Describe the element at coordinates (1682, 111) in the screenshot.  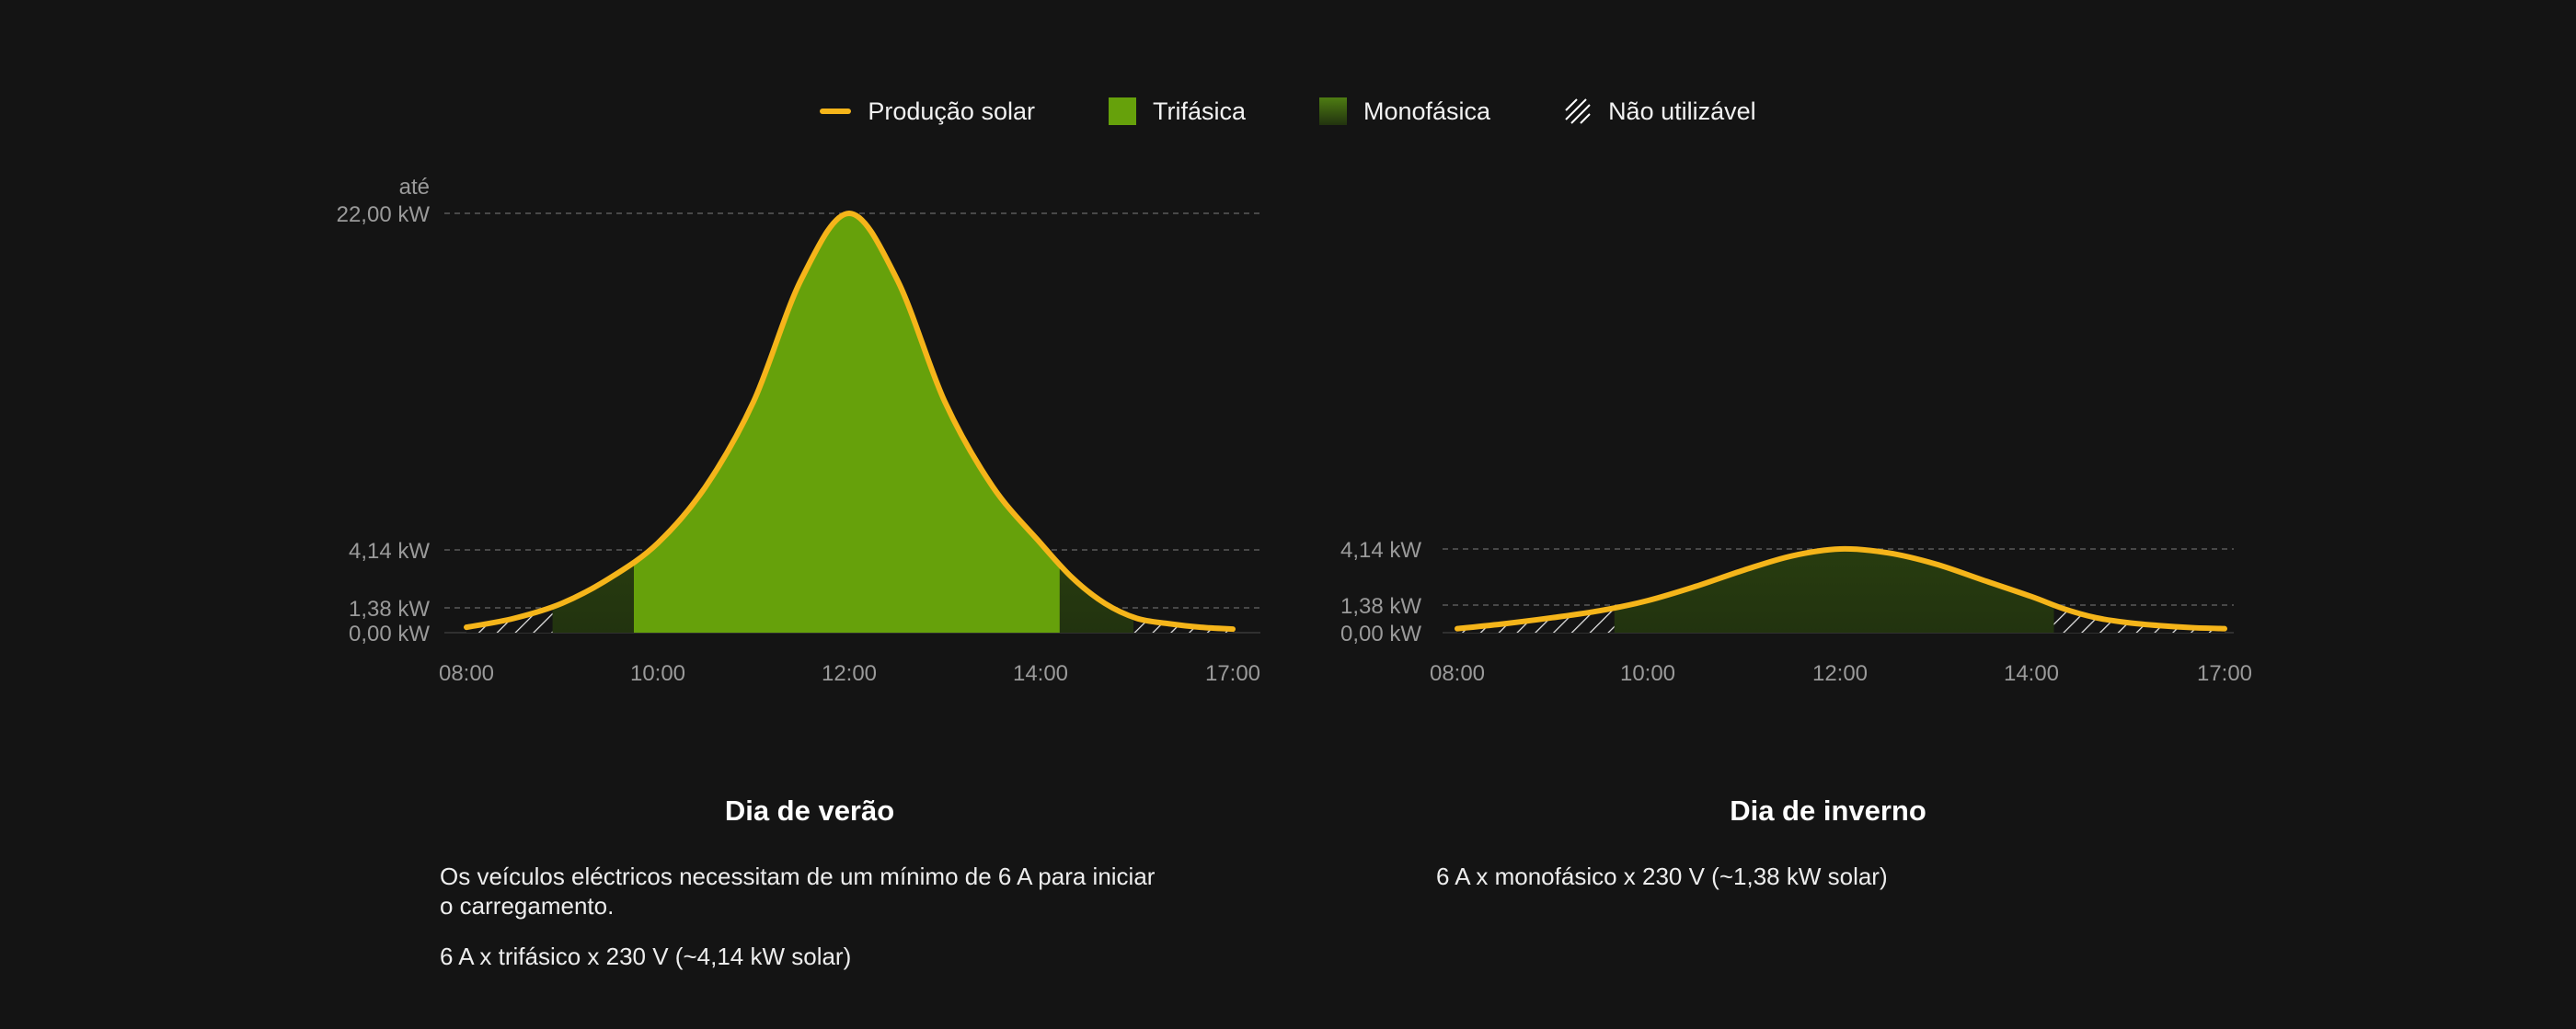
I see `legend-label-unusable: Não utilizável` at that location.